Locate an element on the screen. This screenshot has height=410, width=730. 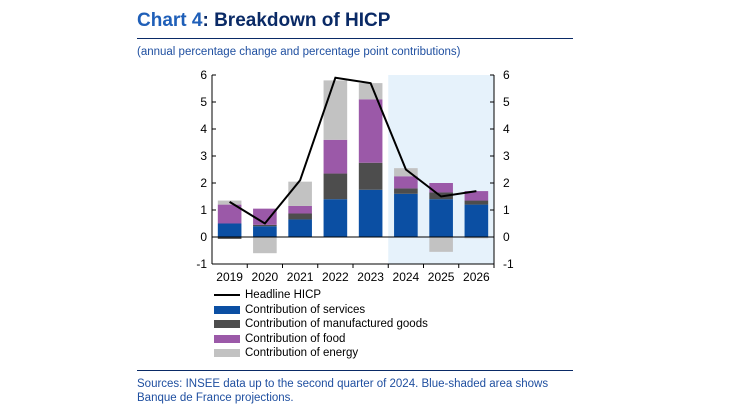
x-tick-label-2026: 2026 is located at coordinates (476, 277).